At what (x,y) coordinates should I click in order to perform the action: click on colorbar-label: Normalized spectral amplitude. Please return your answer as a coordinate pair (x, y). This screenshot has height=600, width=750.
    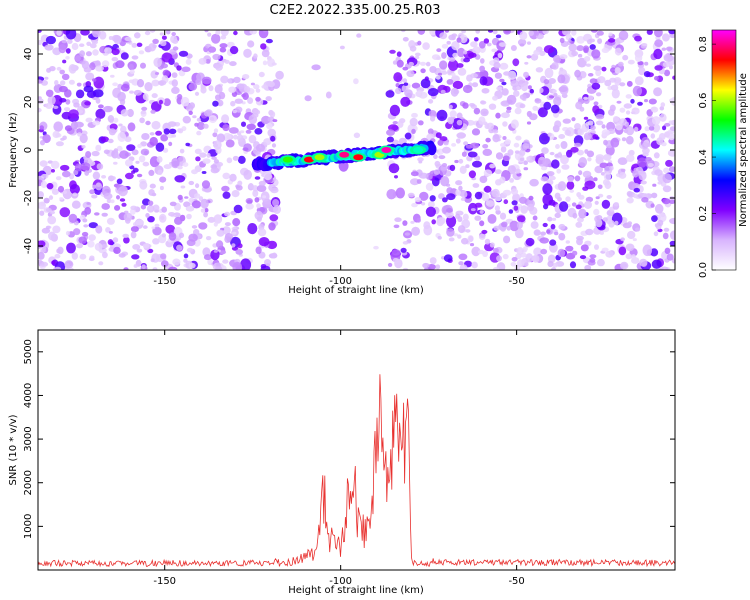
    Looking at the image, I should click on (743, 150).